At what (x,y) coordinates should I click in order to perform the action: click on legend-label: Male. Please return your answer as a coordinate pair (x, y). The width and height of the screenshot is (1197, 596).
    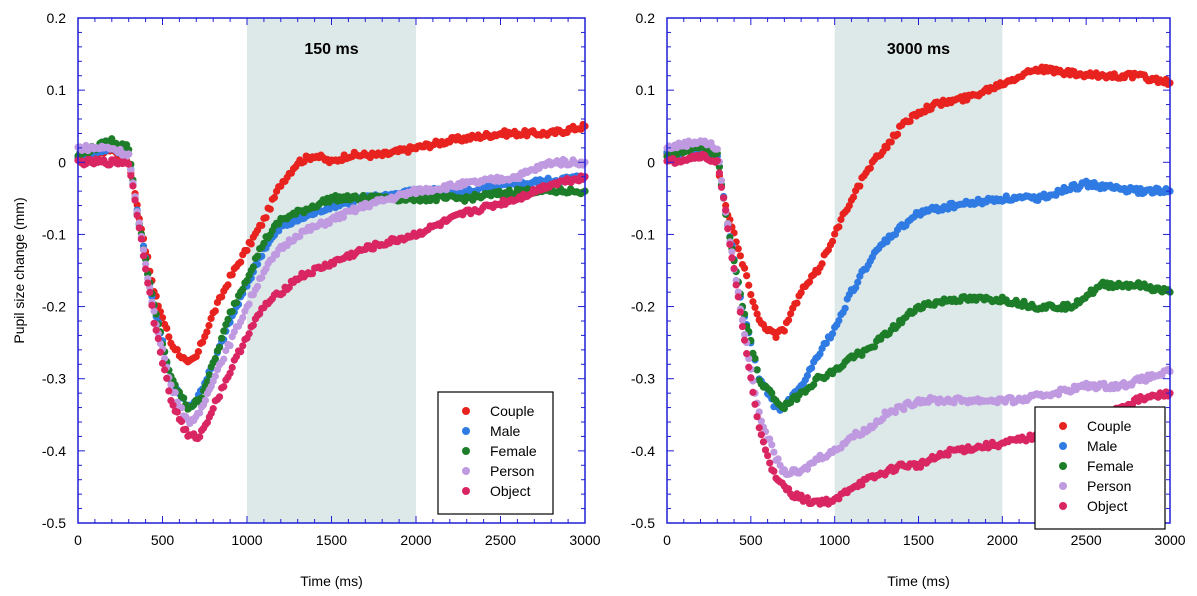
    Looking at the image, I should click on (1102, 446).